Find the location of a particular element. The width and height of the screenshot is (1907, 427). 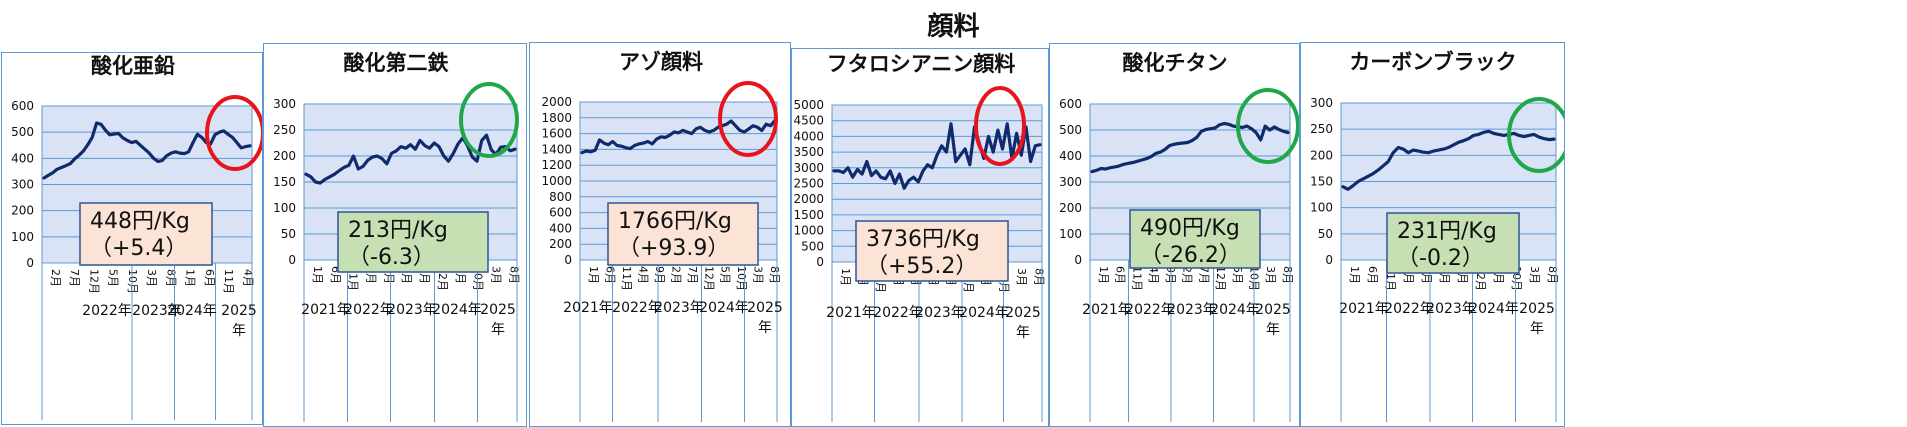

y-tick-label: 3000 is located at coordinates (808, 168).